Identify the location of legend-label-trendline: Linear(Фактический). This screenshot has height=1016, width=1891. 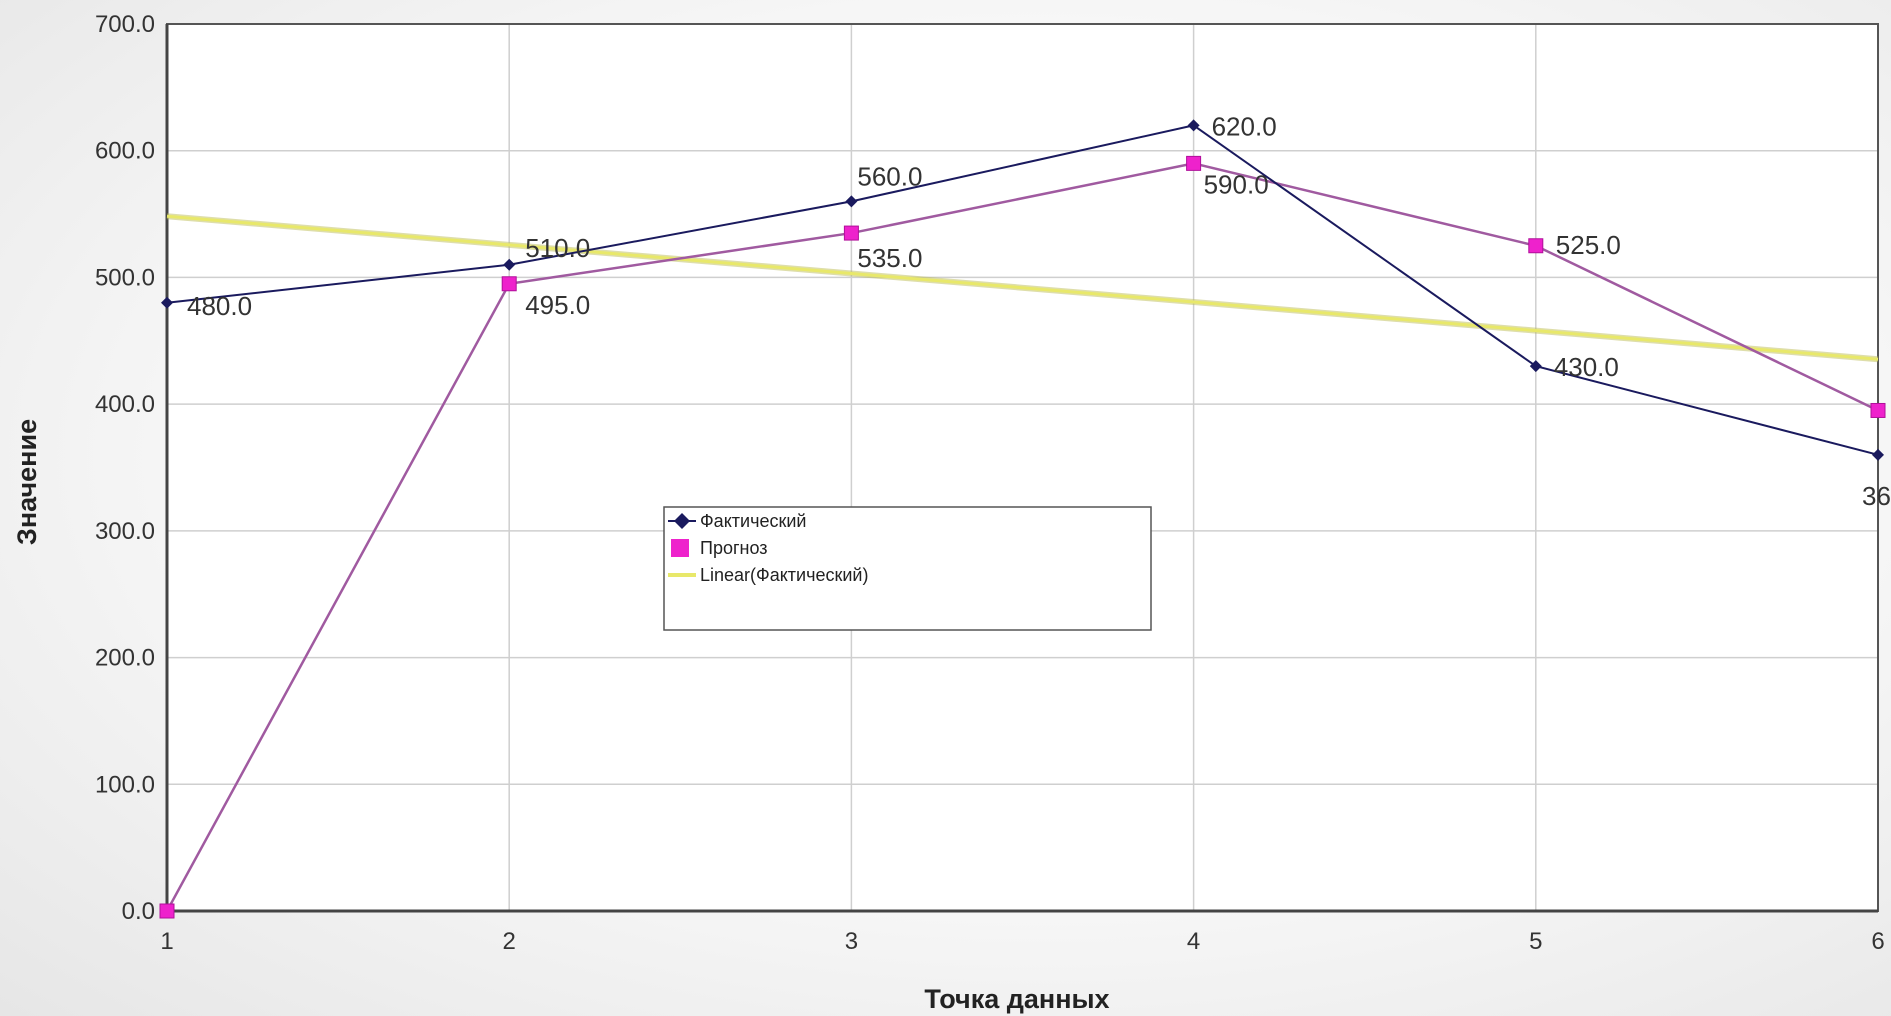
(784, 575).